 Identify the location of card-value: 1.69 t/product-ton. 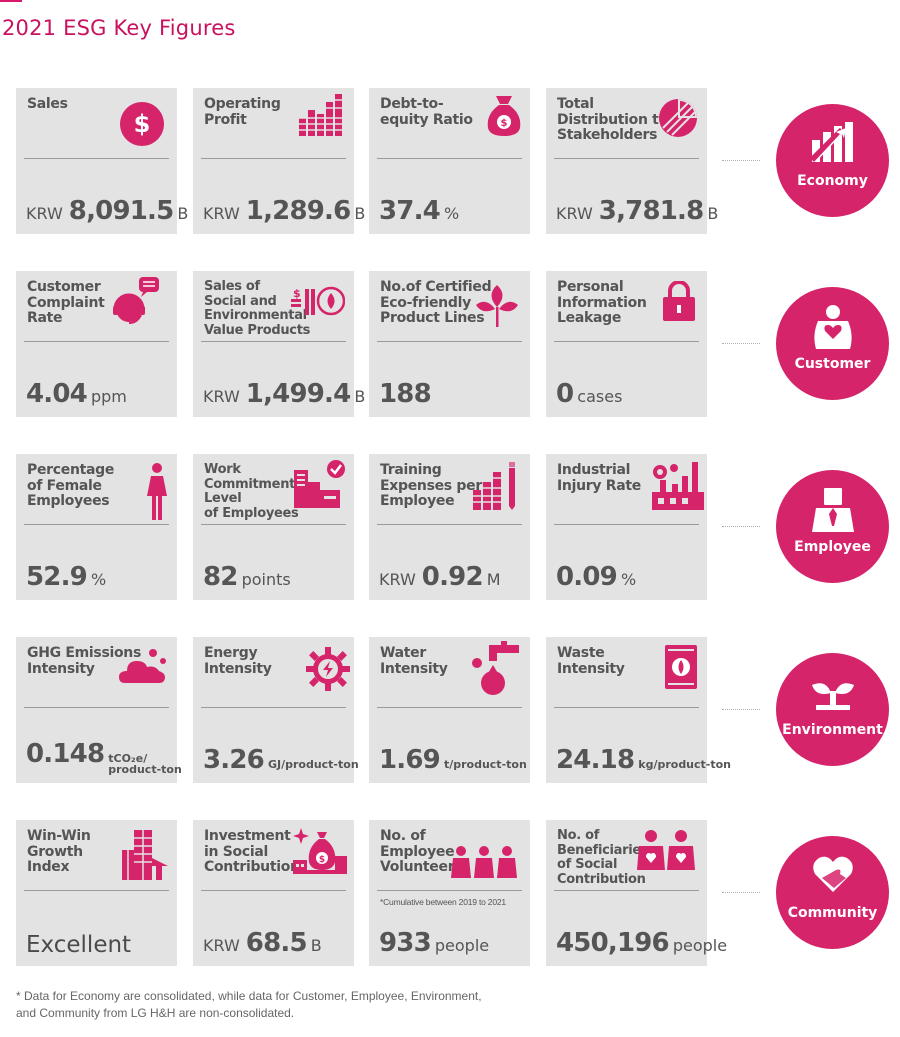
(453, 760).